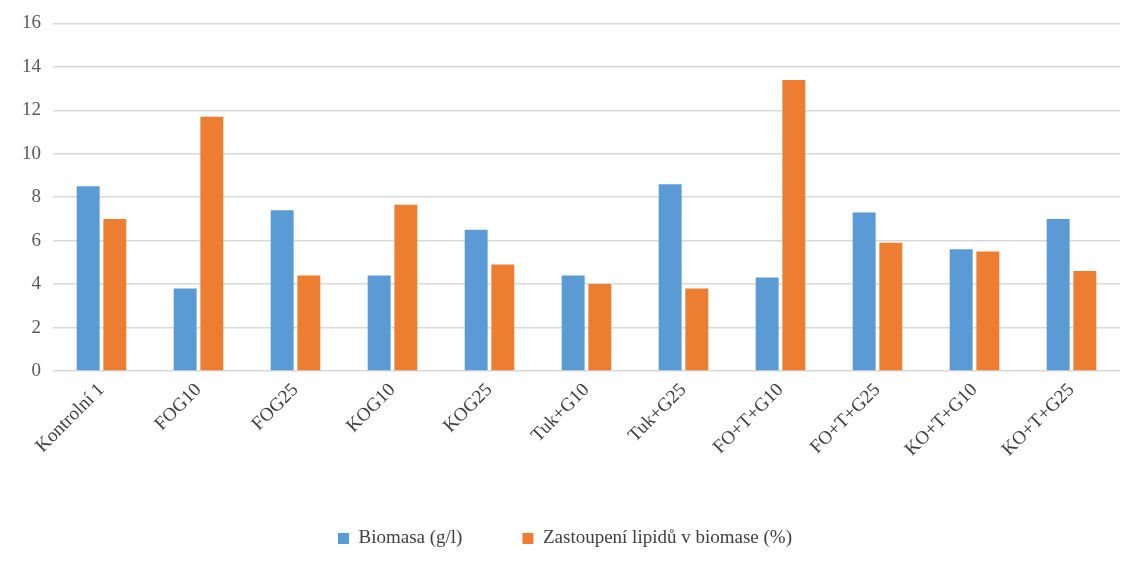  I want to click on y-tick-label: 0, so click(36, 369).